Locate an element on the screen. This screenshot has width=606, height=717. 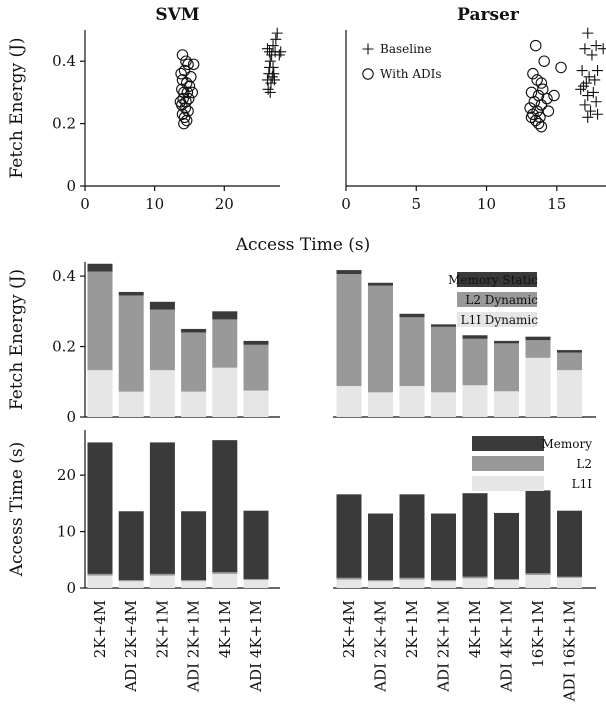
x-tick-label: 5 is located at coordinates (416, 204).